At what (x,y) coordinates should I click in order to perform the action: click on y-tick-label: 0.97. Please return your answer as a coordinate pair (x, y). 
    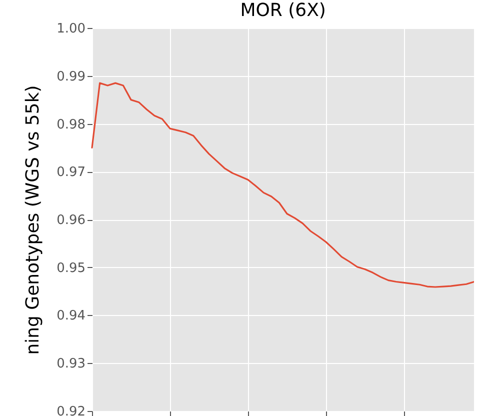
    Looking at the image, I should click on (71, 172).